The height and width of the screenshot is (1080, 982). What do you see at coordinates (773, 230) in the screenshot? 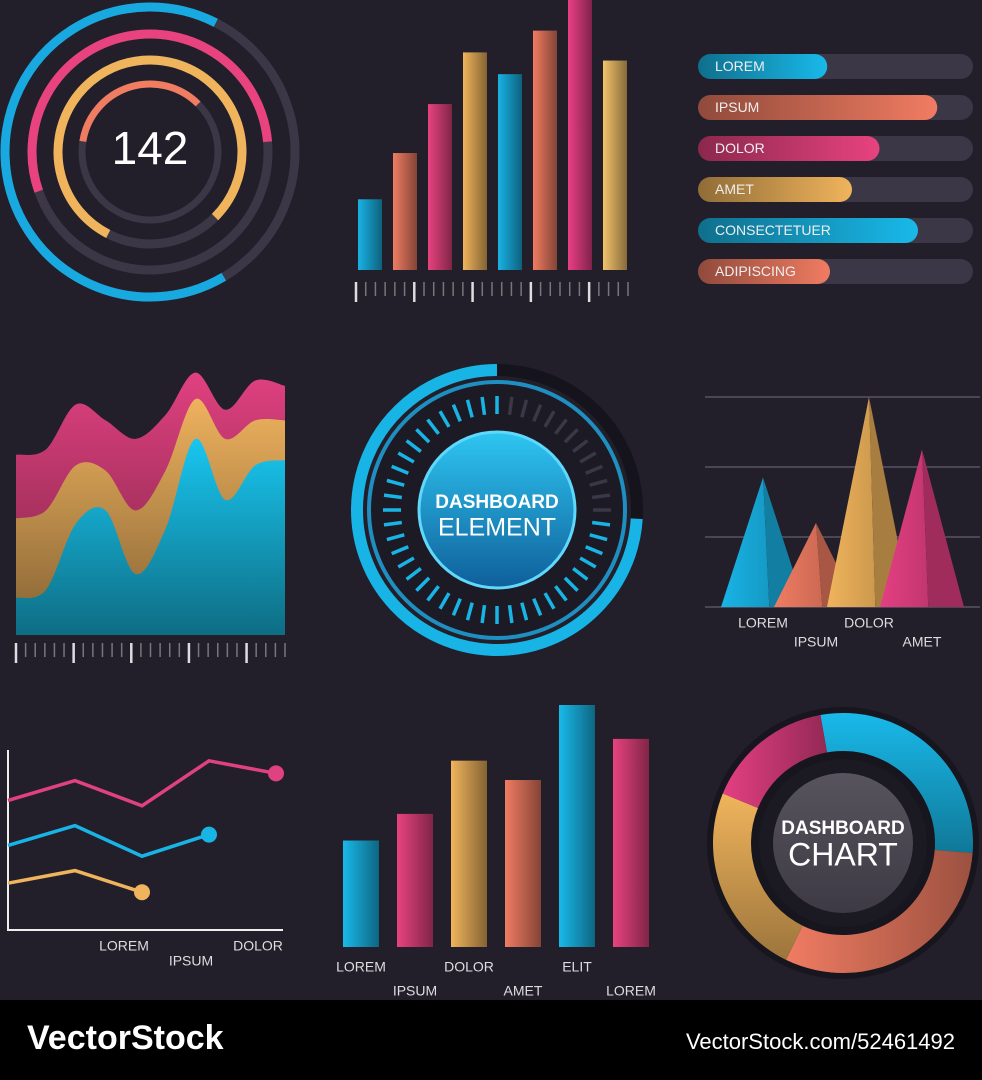
I see `progress-label: CONSECTETUER` at bounding box center [773, 230].